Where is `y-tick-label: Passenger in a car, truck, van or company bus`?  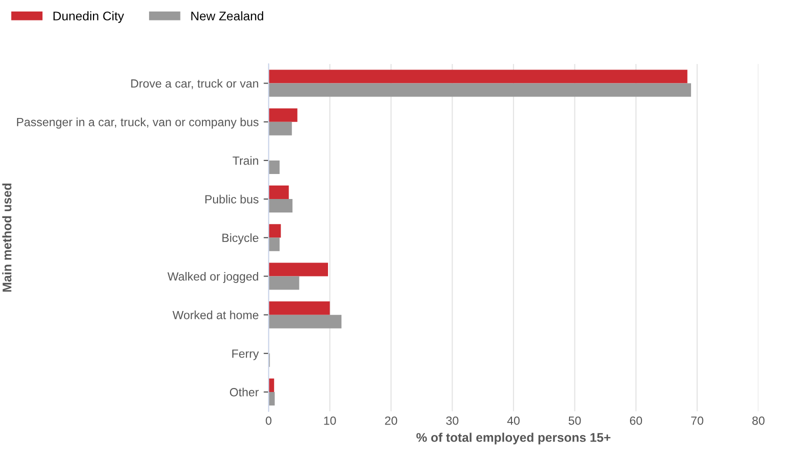 y-tick-label: Passenger in a car, truck, van or company bus is located at coordinates (137, 123).